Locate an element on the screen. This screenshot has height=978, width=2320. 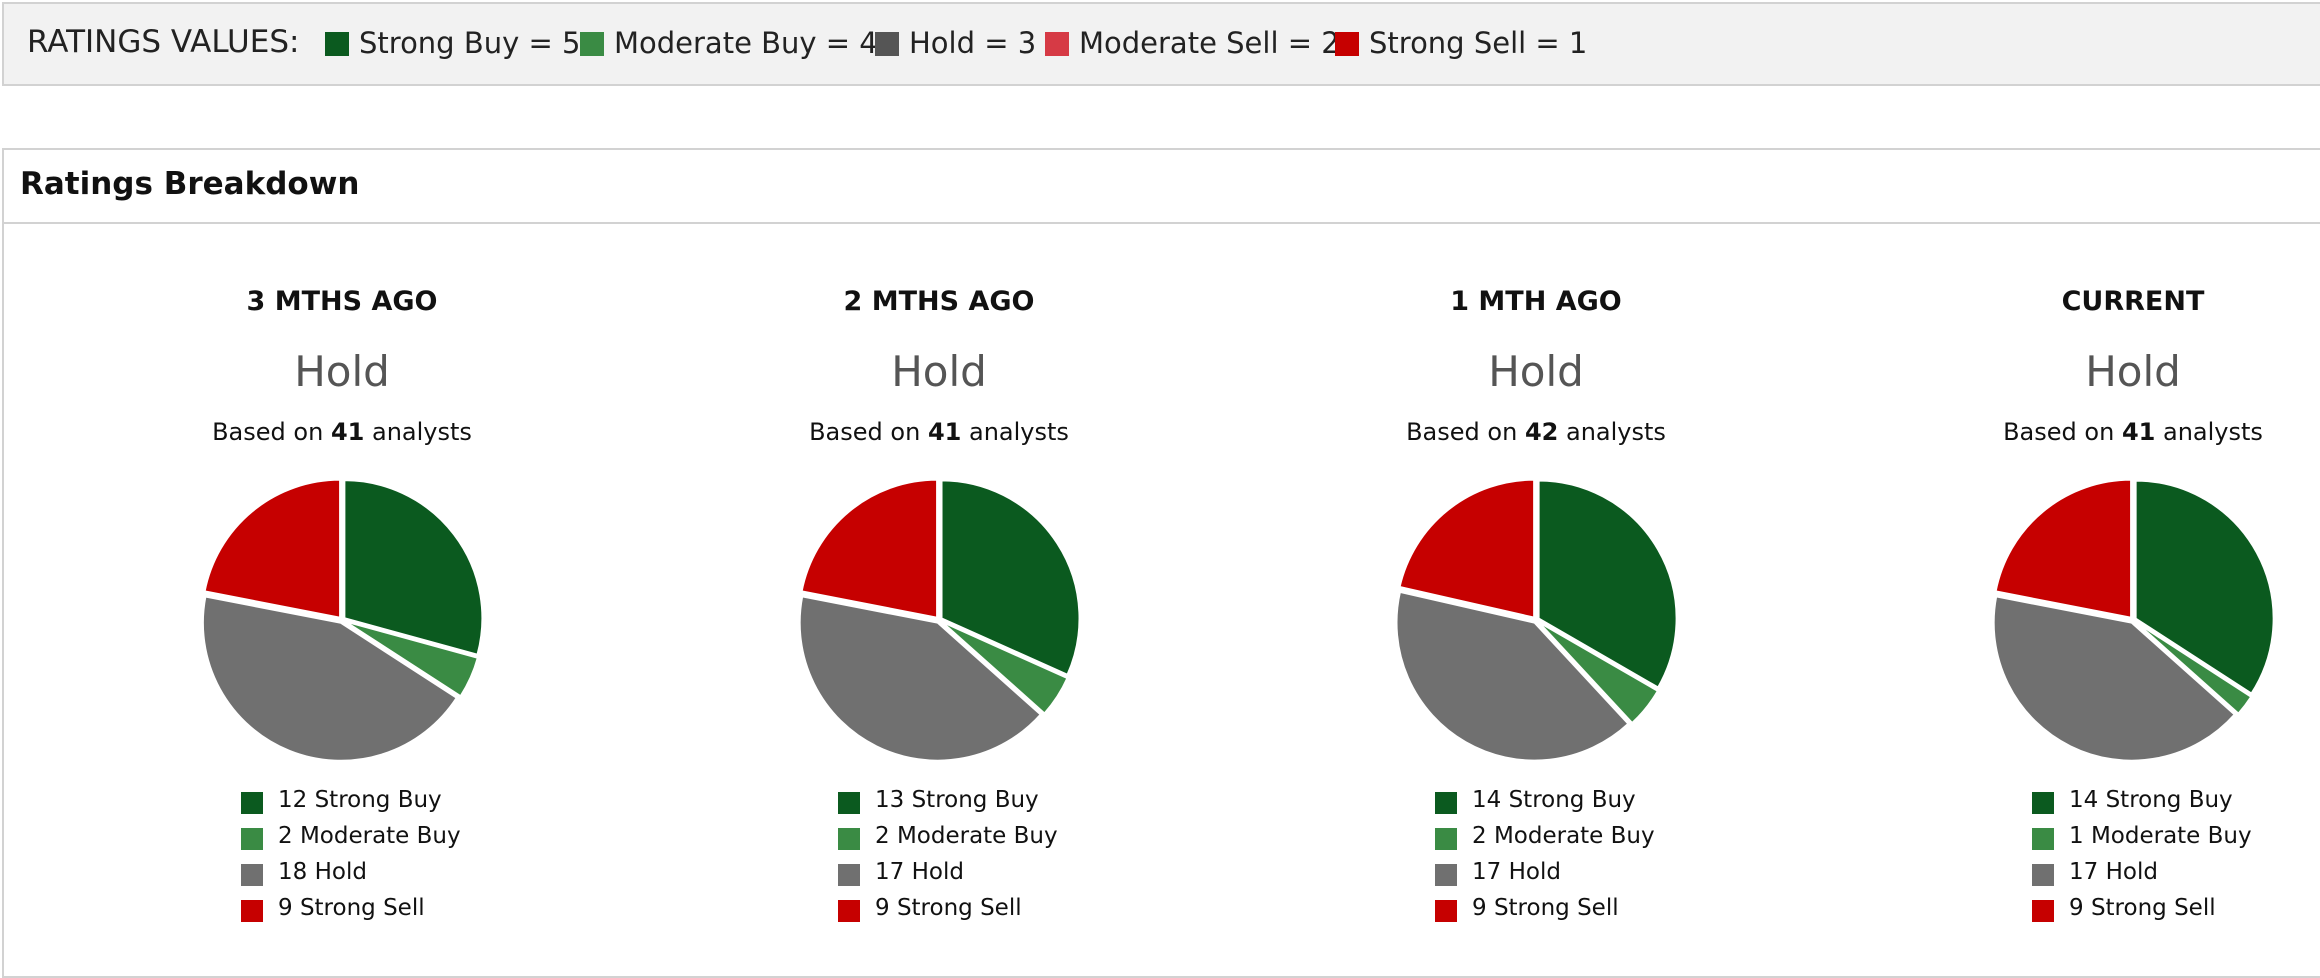
rating-value-label: Moderate Buy = 4 is located at coordinates (746, 43).